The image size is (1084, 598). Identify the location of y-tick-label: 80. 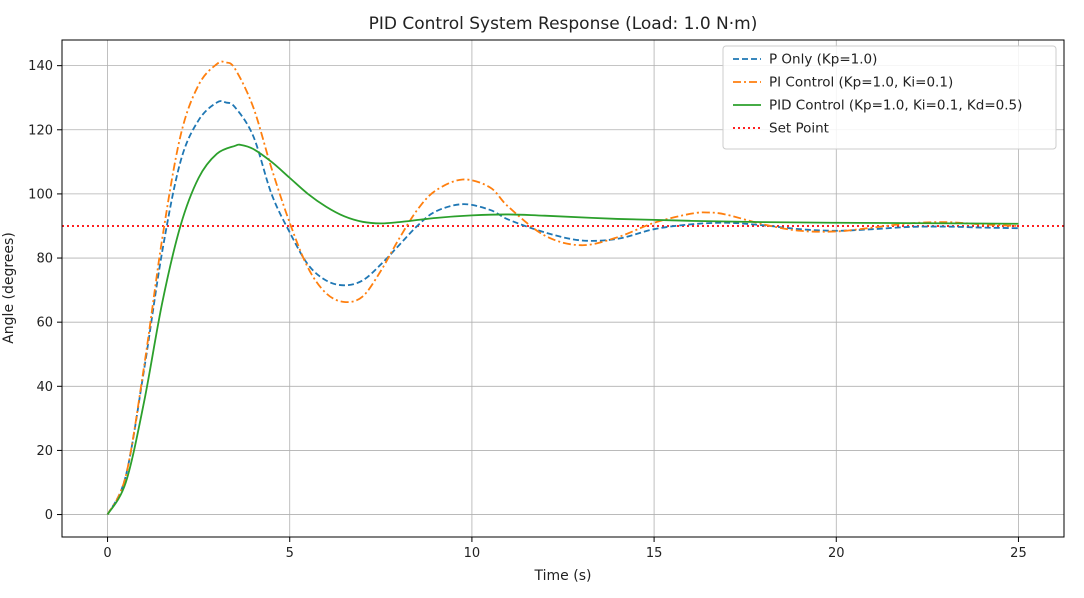
(44, 259).